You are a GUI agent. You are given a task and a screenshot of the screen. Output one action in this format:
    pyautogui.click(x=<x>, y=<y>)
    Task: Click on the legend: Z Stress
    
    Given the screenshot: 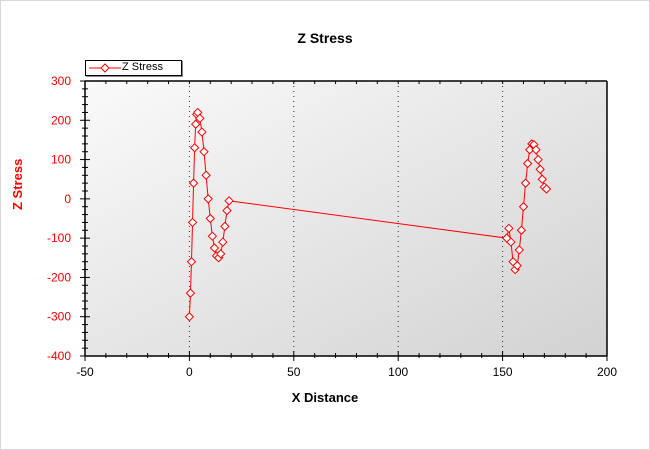 What is the action you would take?
    pyautogui.click(x=133, y=68)
    